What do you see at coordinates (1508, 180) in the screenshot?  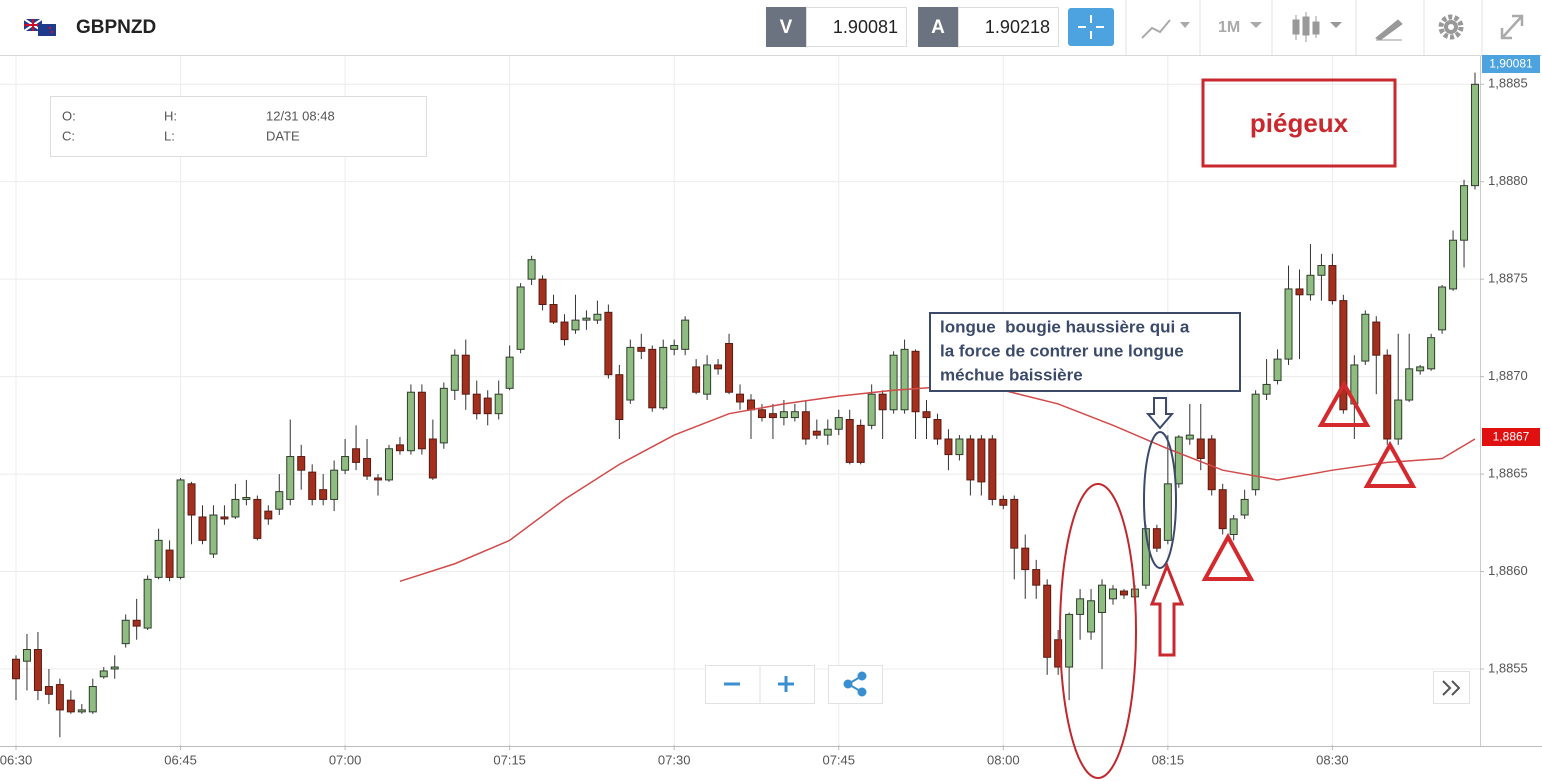 I see `y-tick-label: 1,8880` at bounding box center [1508, 180].